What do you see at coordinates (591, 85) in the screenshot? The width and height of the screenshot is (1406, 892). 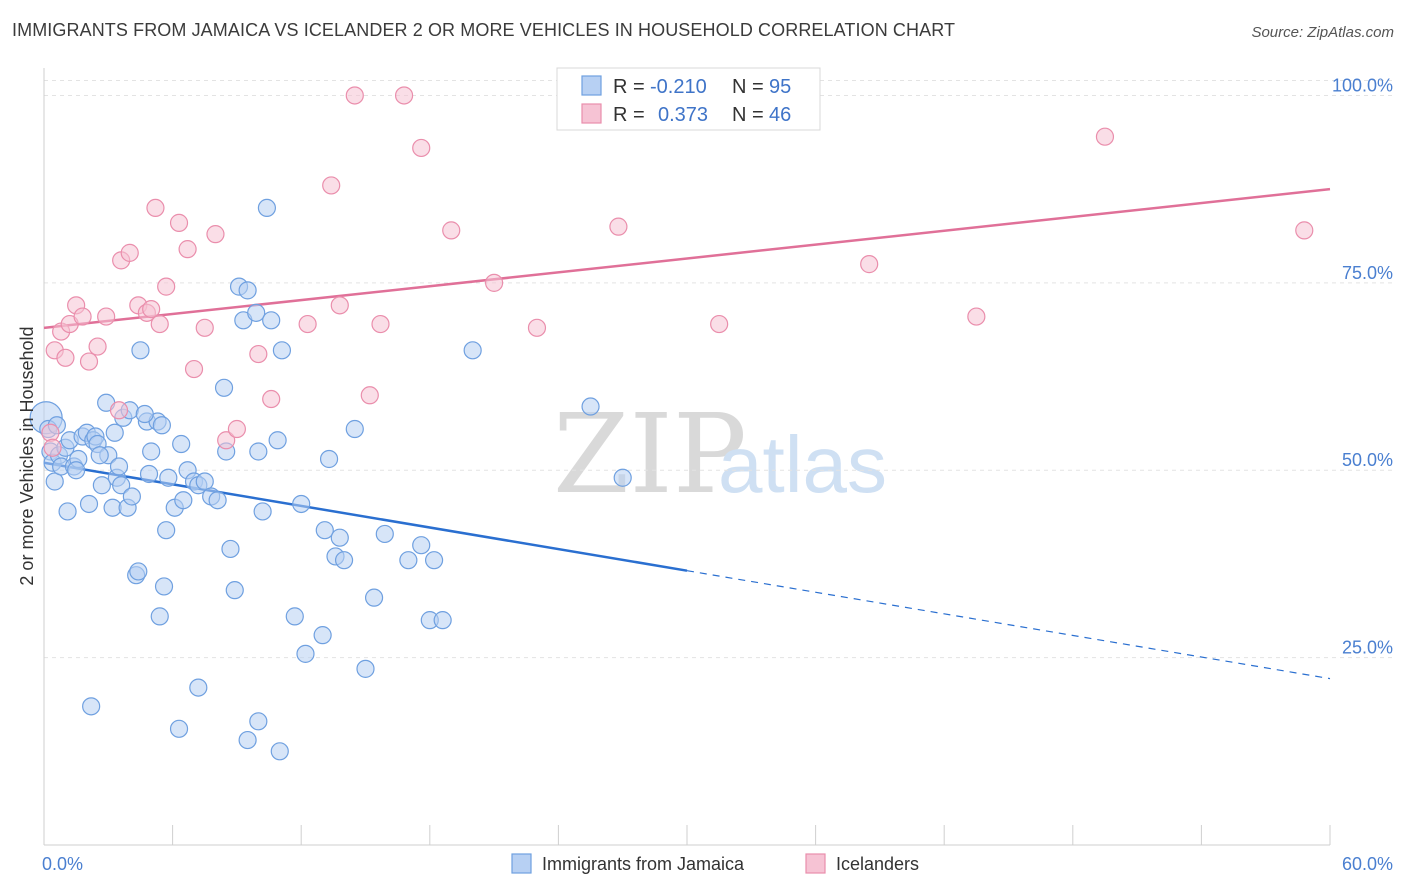 I see `legend-swatch-jamaica` at bounding box center [591, 85].